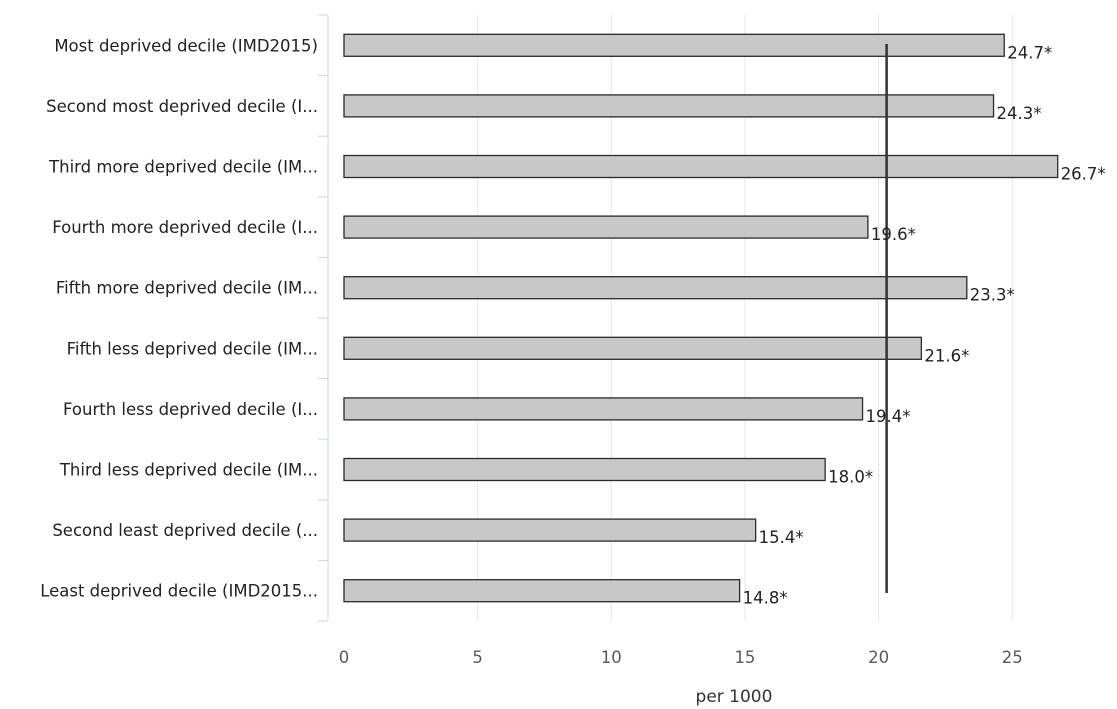 Image resolution: width=1117 pixels, height=709 pixels. What do you see at coordinates (1012, 657) in the screenshot?
I see `x-tick-label: 25` at bounding box center [1012, 657].